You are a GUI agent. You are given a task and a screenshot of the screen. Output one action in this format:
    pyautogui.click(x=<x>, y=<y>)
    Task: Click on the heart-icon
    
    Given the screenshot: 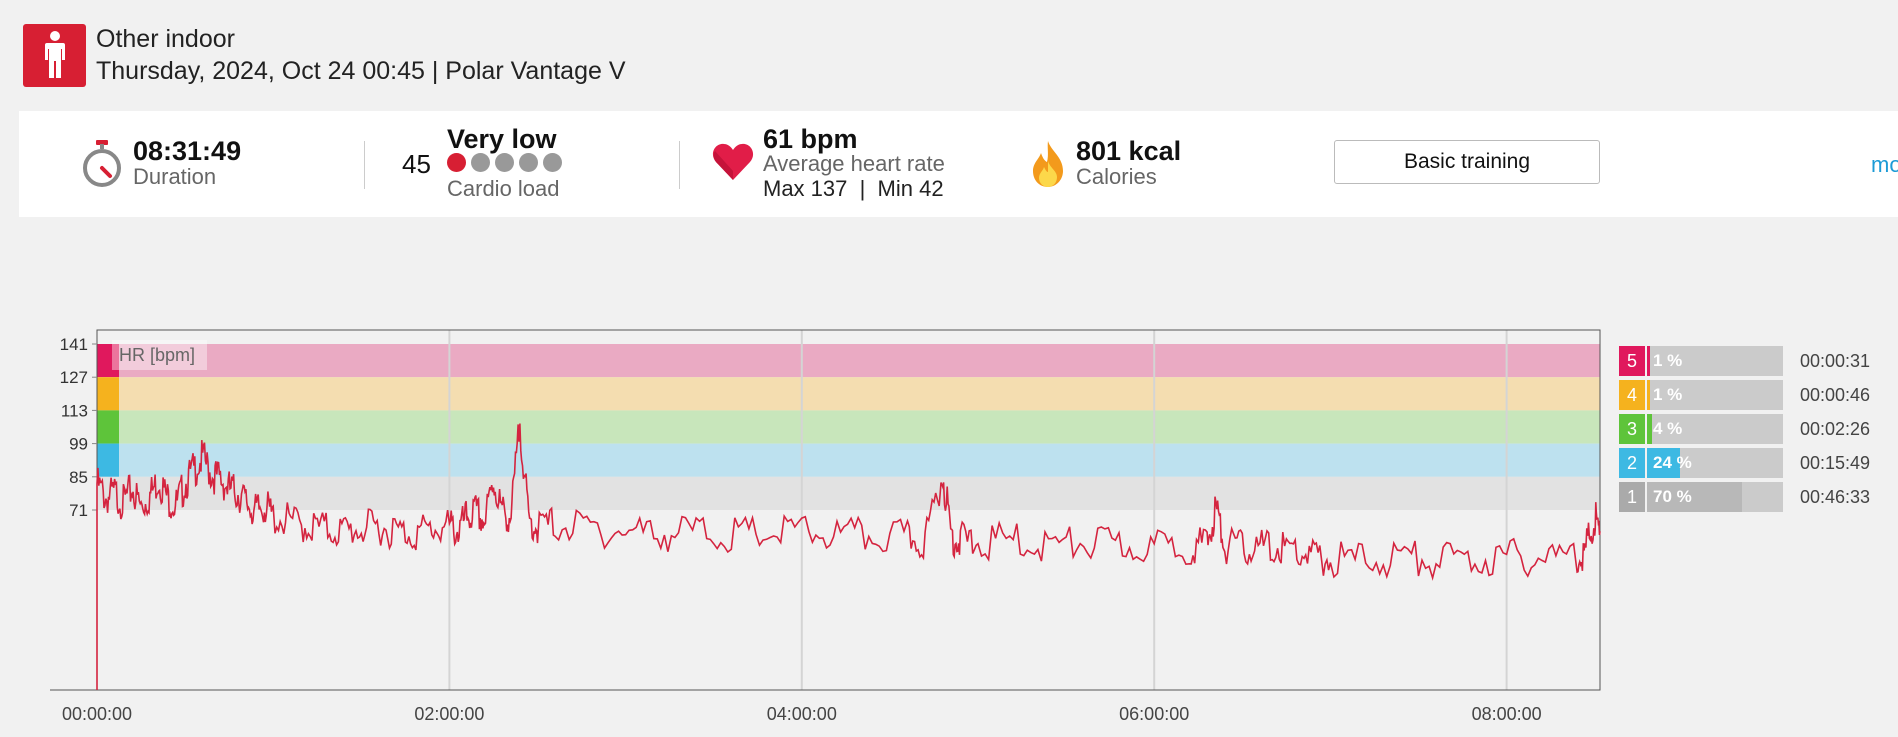 What is the action you would take?
    pyautogui.click(x=733, y=161)
    